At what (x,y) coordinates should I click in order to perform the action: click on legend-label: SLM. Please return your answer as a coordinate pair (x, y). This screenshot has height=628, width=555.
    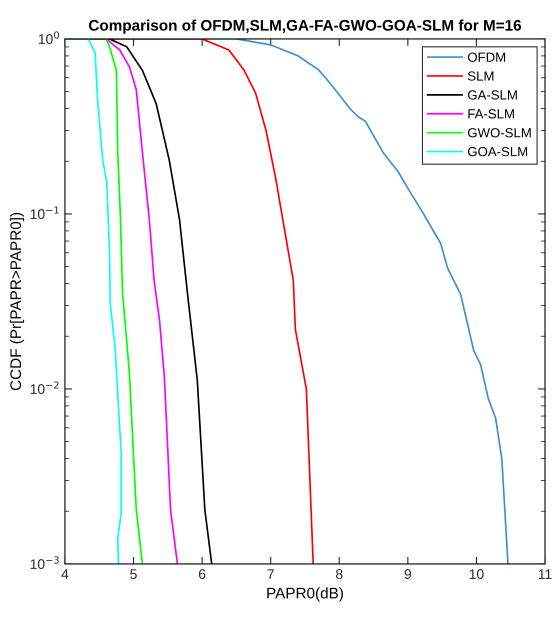
    Looking at the image, I should click on (481, 76).